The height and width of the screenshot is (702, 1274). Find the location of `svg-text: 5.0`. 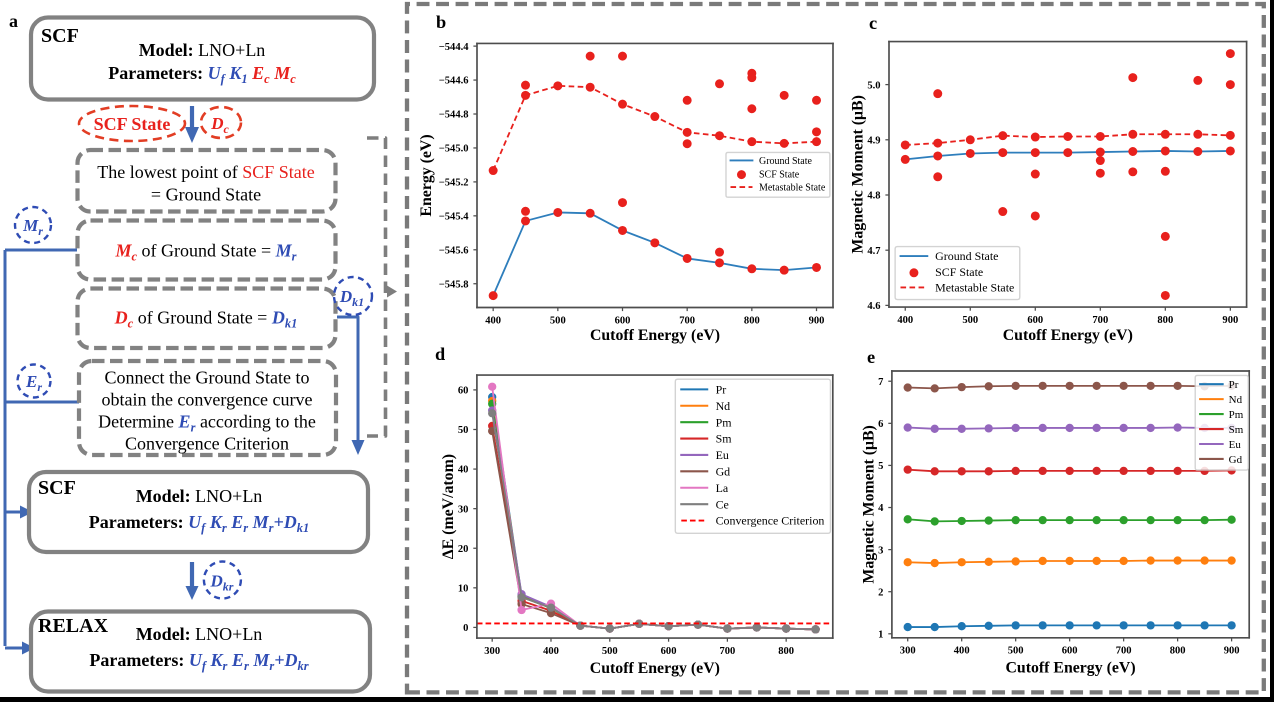

svg-text: 5.0 is located at coordinates (873, 85).